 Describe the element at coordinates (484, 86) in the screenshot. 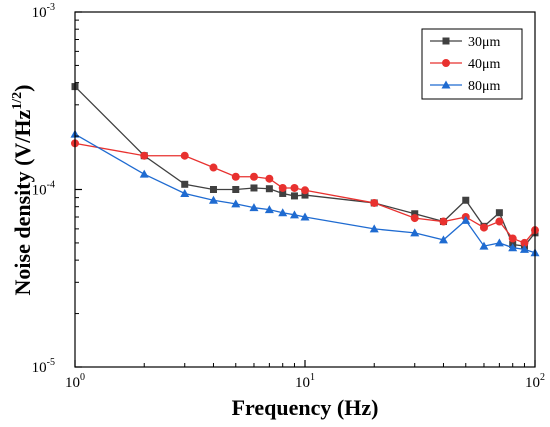

I see `legend-label: 80μm` at that location.